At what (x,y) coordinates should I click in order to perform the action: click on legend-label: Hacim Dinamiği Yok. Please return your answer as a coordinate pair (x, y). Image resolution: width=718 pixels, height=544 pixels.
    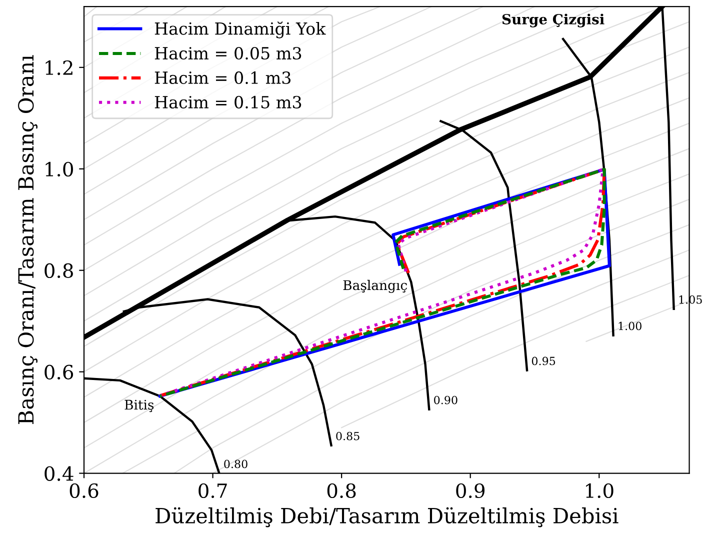
    Looking at the image, I should click on (240, 30).